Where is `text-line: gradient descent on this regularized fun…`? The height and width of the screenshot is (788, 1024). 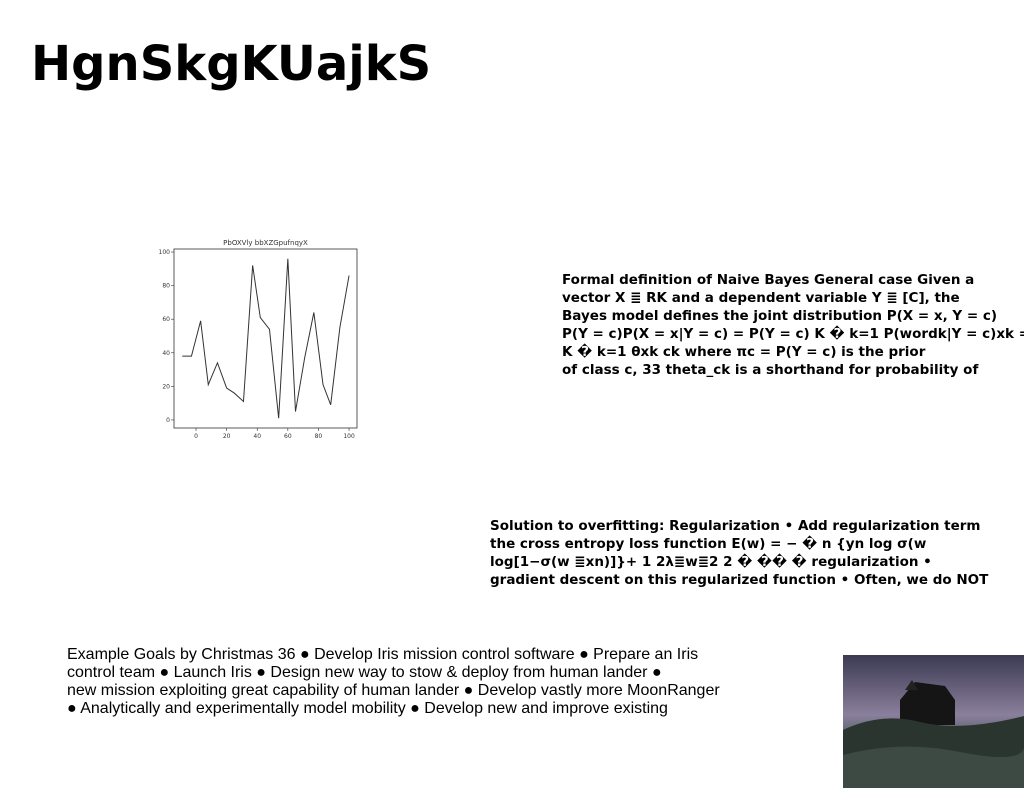
text-line: gradient descent on this regularized fun… is located at coordinates (739, 580).